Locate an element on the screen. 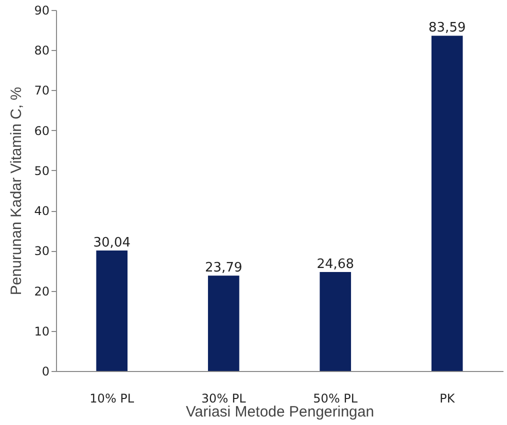  data-label: 24,68 is located at coordinates (335, 264).